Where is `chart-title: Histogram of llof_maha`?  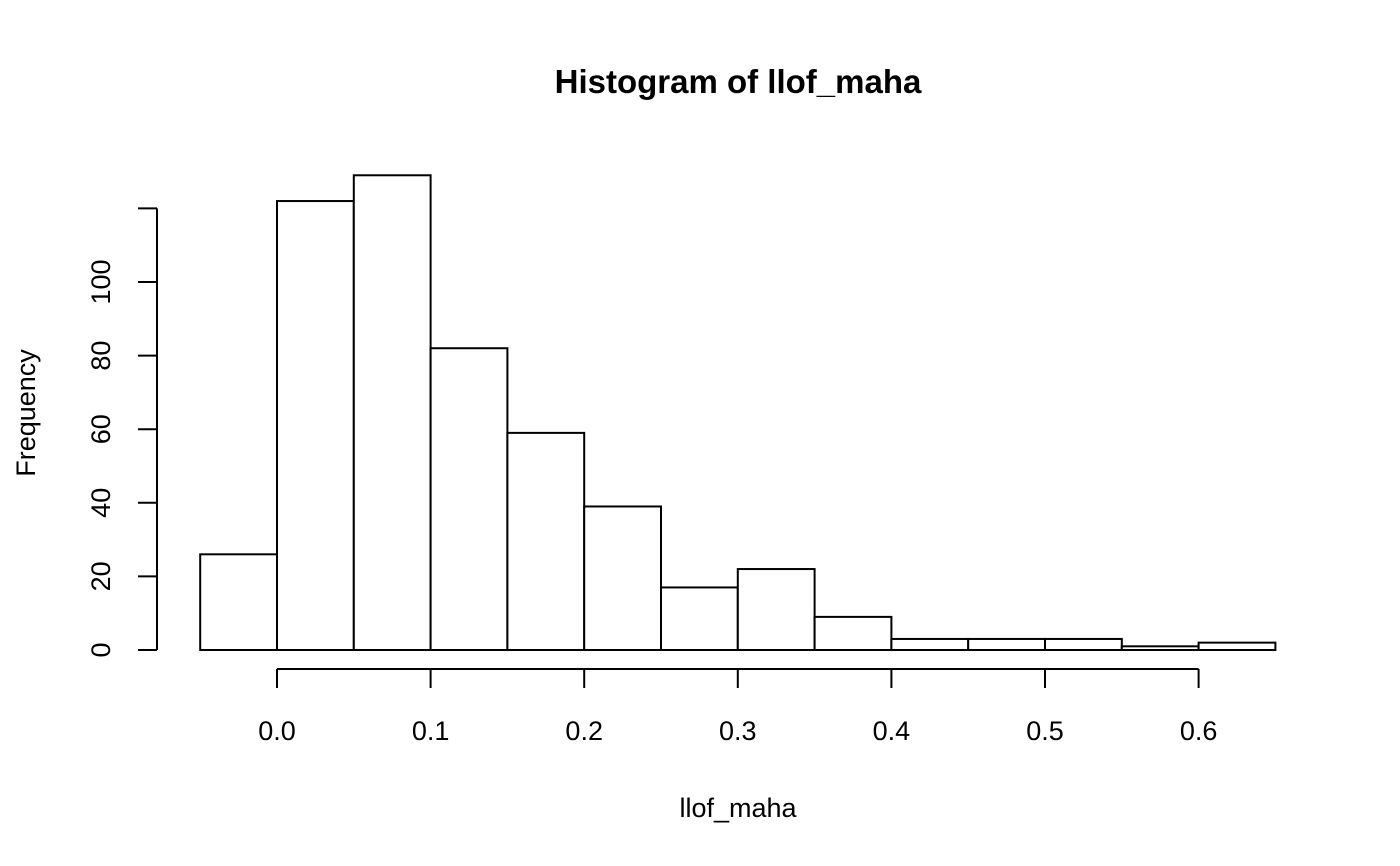
chart-title: Histogram of llof_maha is located at coordinates (738, 81).